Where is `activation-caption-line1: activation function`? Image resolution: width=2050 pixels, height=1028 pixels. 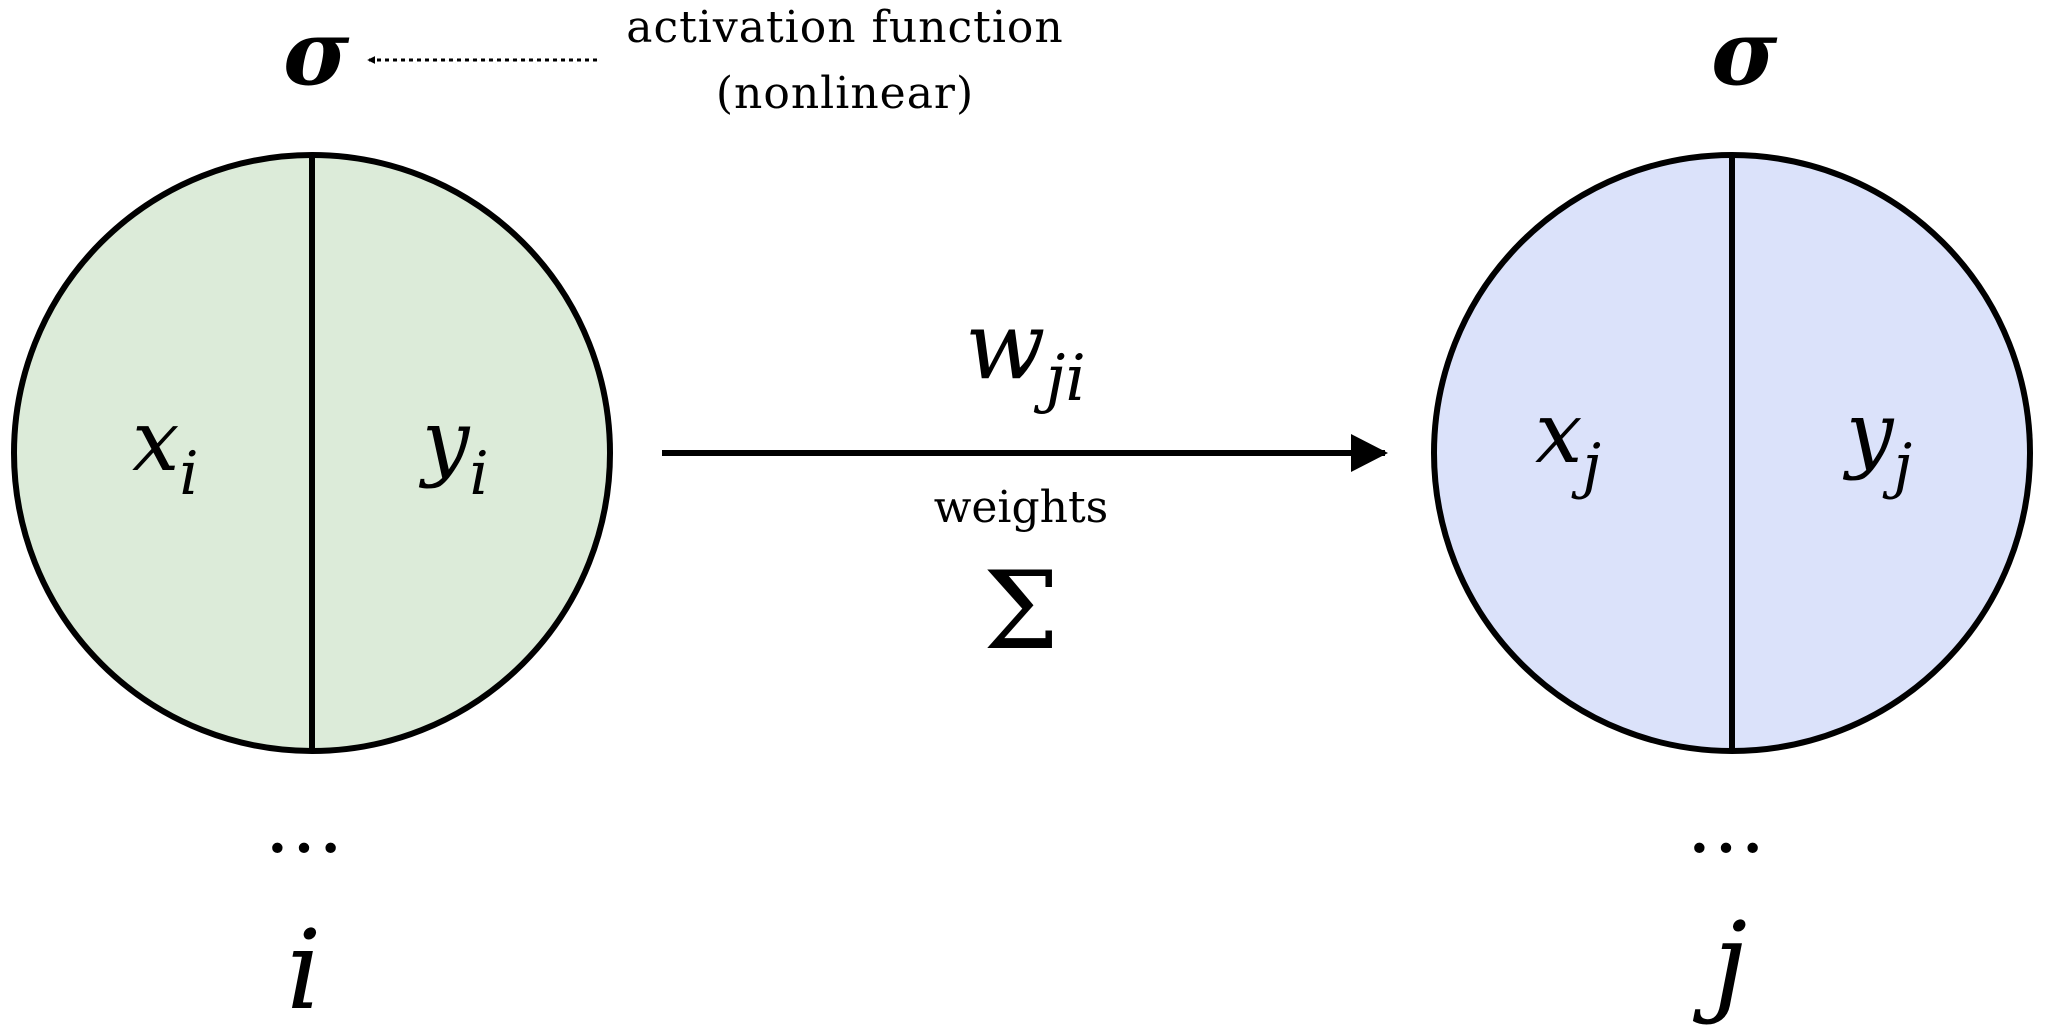
activation-caption-line1: activation function is located at coordinates (844, 27).